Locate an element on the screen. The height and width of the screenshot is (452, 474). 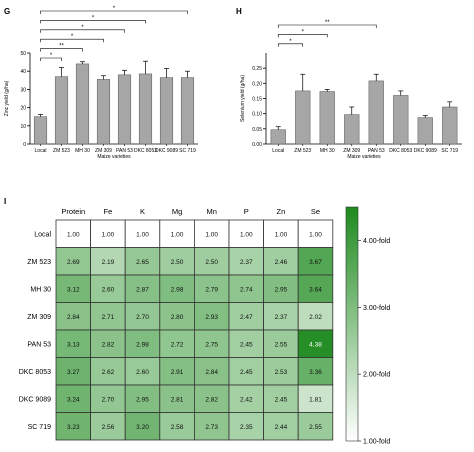
heatmap-cell-value: 3.64 is located at coordinates (315, 289).